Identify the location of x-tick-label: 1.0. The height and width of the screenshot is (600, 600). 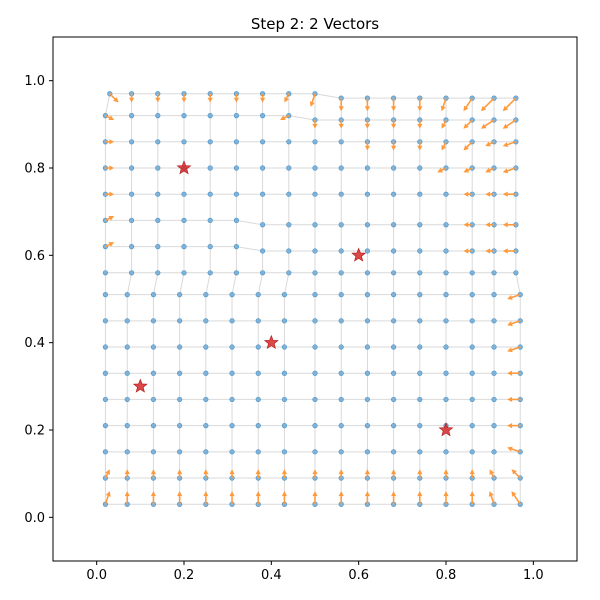
(533, 575).